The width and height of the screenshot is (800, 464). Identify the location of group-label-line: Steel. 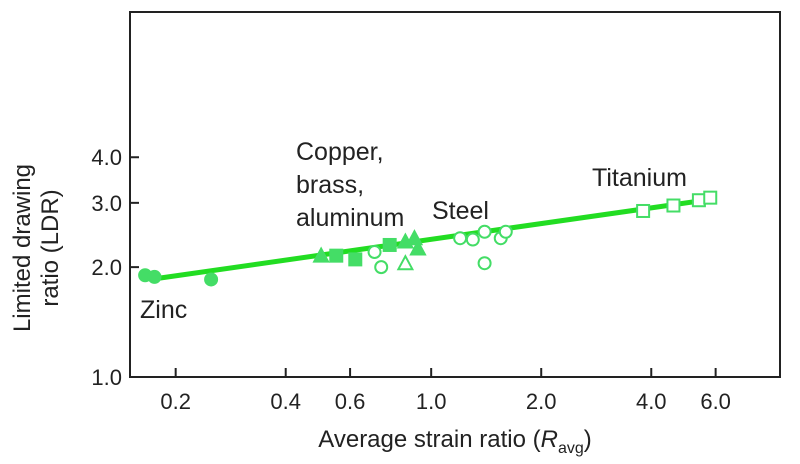
(460, 211).